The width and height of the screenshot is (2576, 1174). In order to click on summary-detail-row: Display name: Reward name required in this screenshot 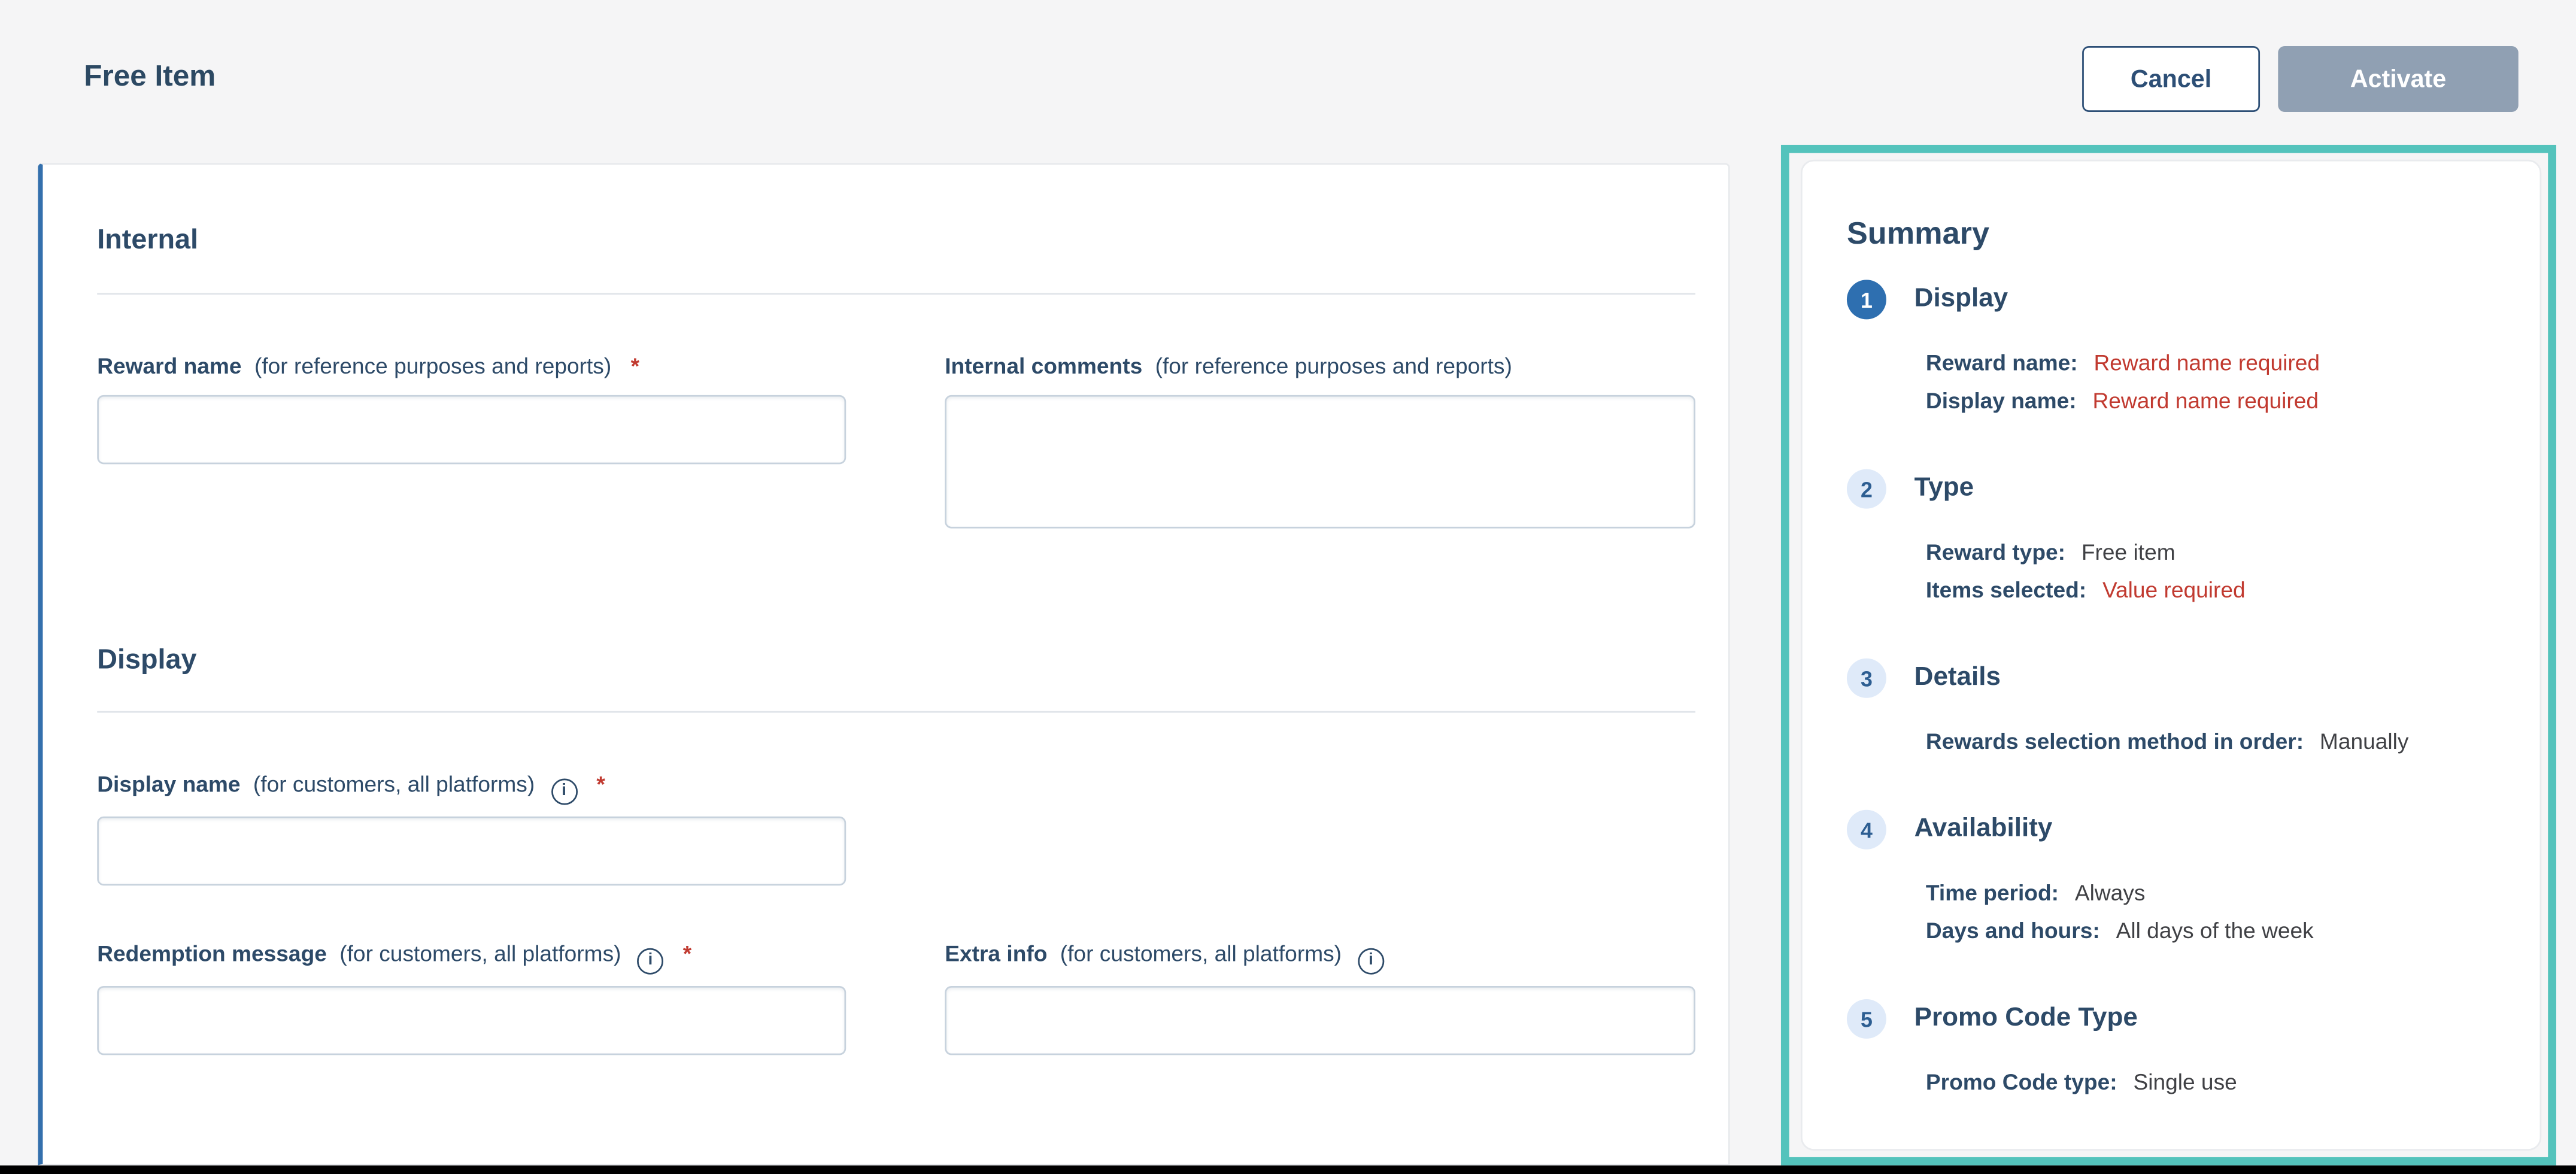, I will do `click(2213, 401)`.